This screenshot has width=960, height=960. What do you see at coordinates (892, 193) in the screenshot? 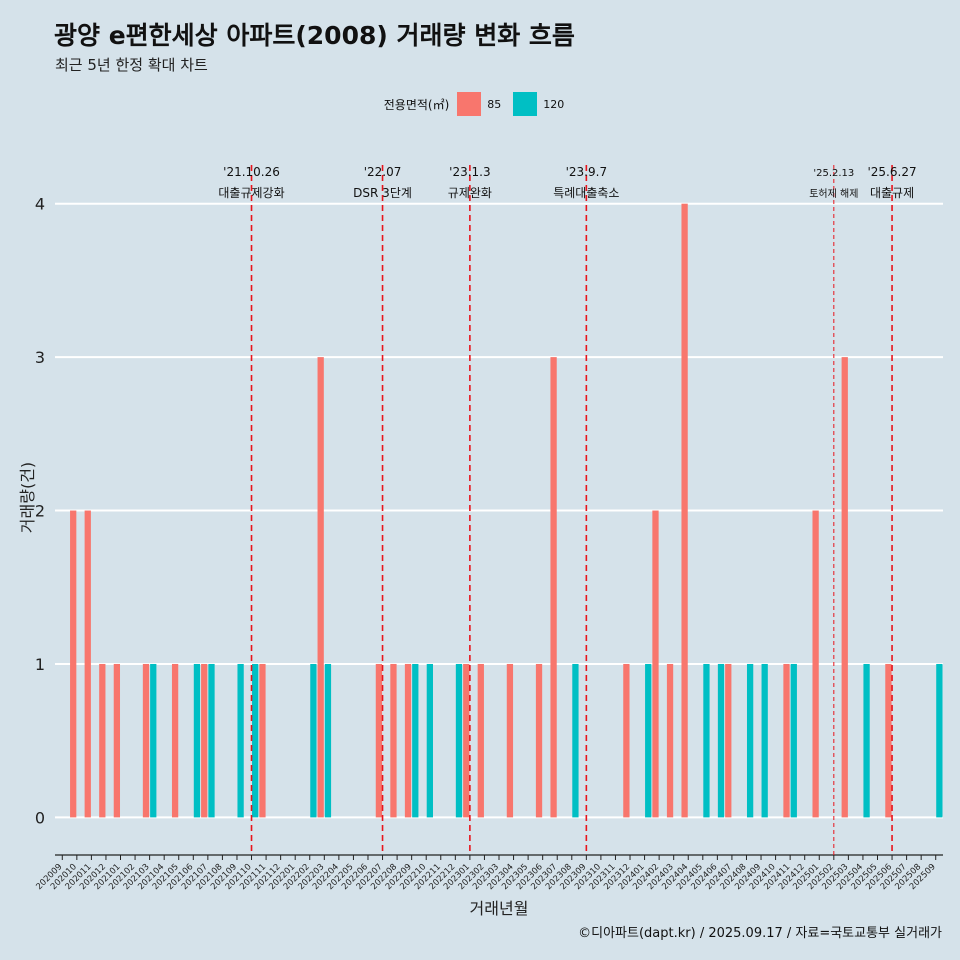
I see `annotation-label: 대출규제` at bounding box center [892, 193].